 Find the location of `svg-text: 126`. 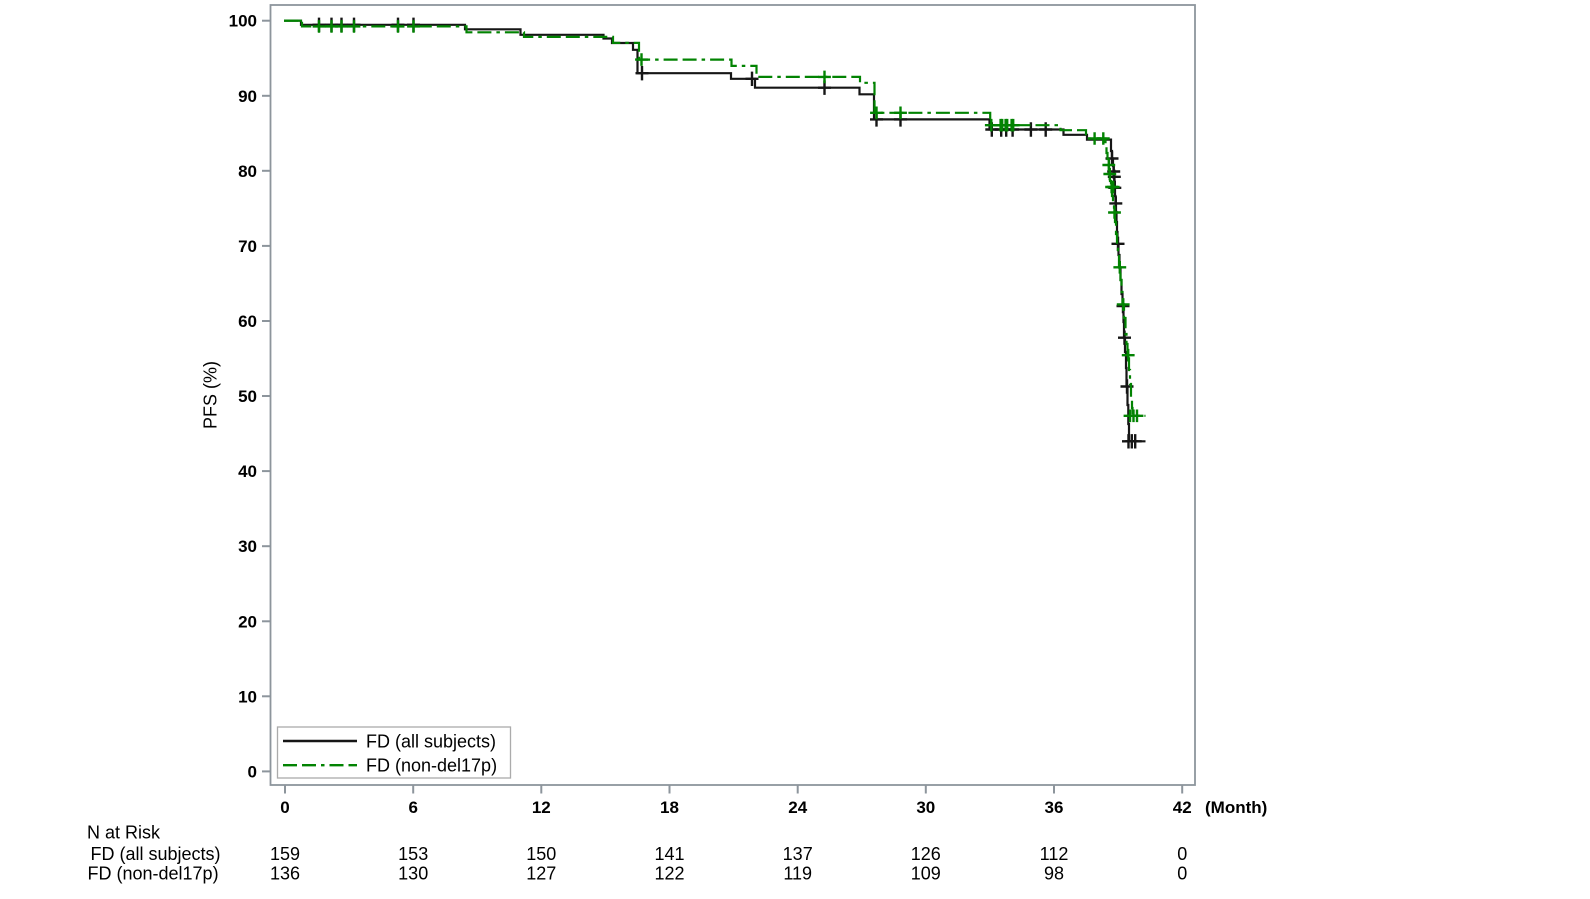

svg-text: 126 is located at coordinates (926, 854).